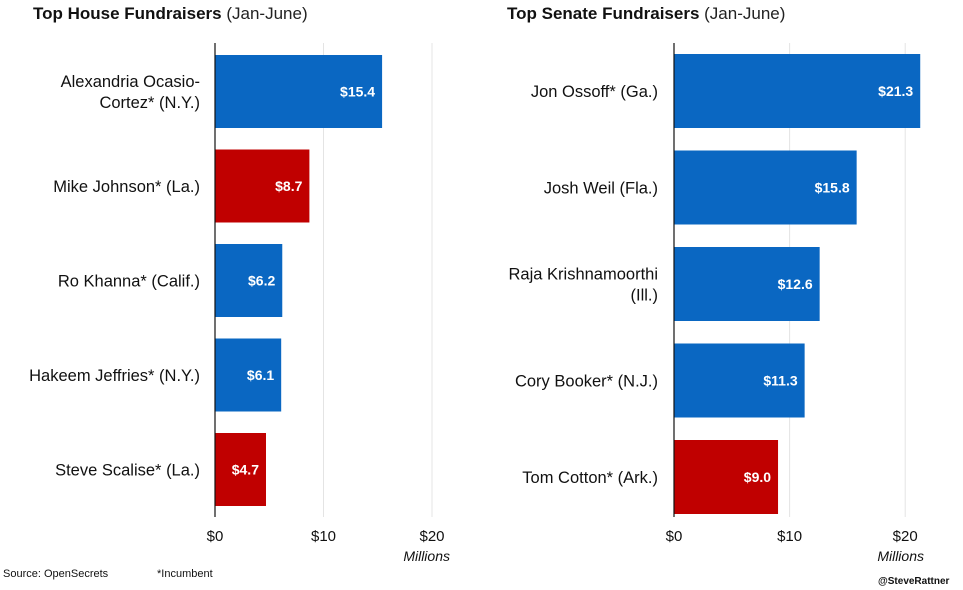 The image size is (963, 590). What do you see at coordinates (56, 574) in the screenshot?
I see `source-note: Source: OpenSecrets` at bounding box center [56, 574].